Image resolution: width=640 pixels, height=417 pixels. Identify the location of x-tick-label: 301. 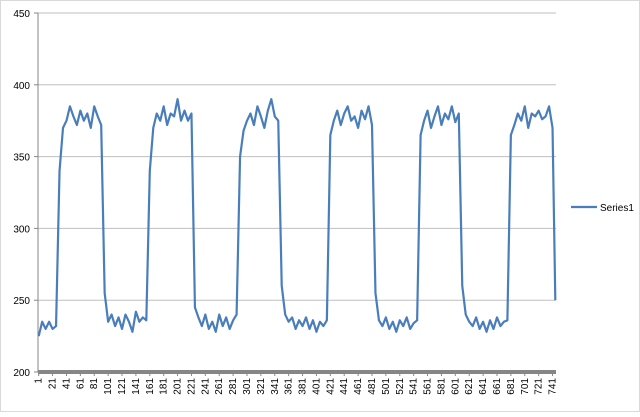
(247, 386).